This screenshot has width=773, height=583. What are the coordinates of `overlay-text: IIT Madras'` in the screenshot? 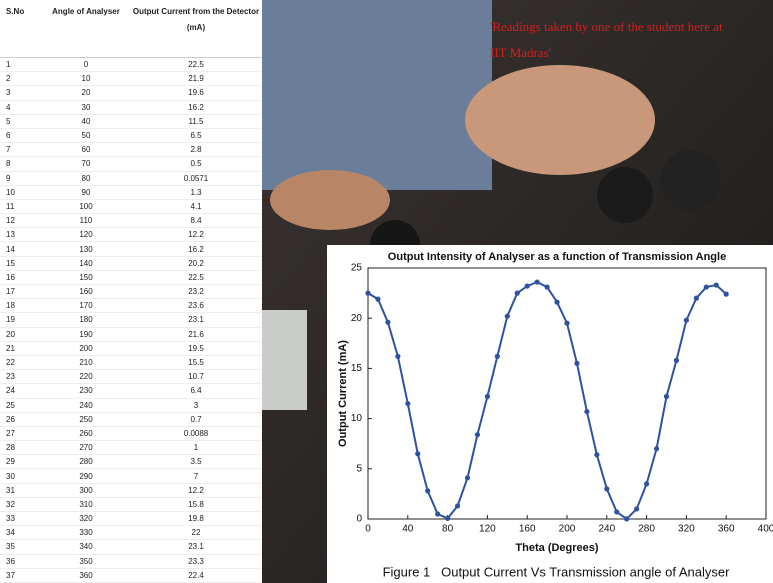 It's located at (520, 52).